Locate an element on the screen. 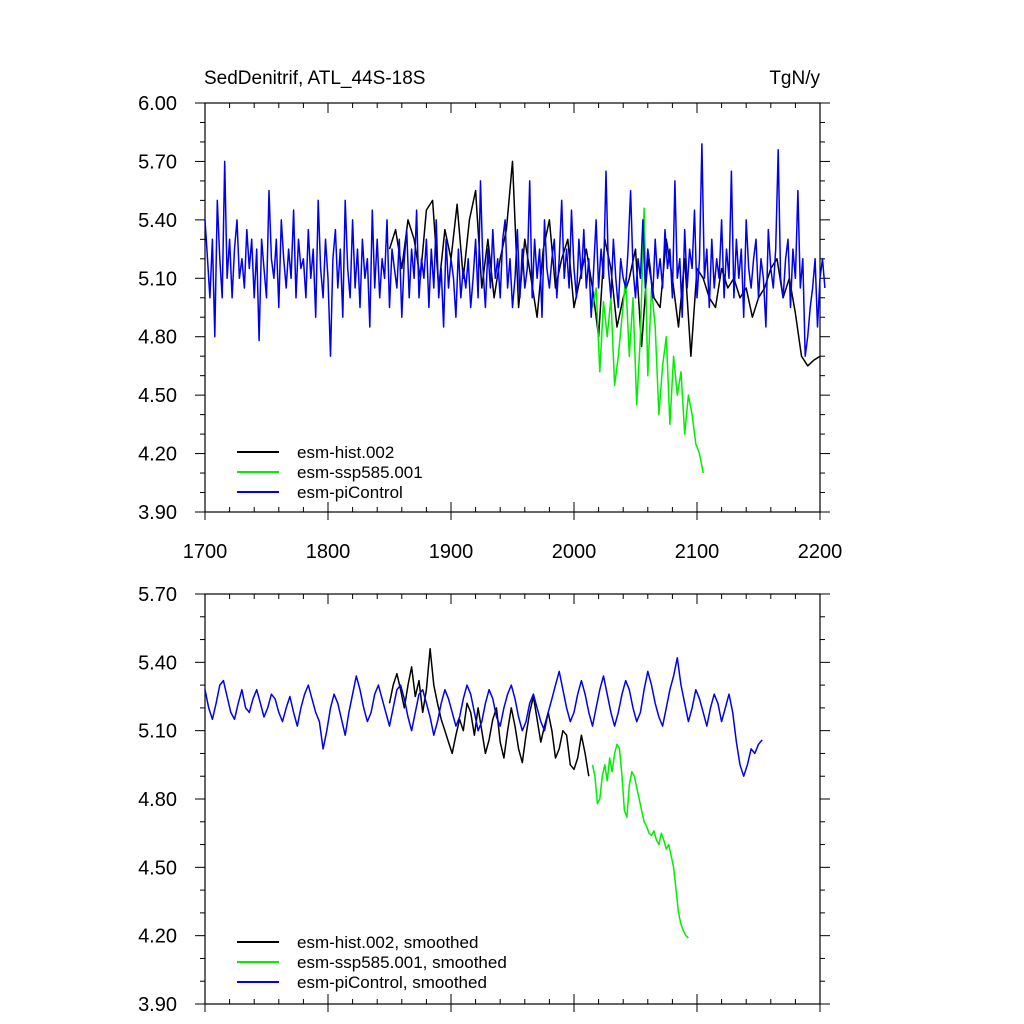 This screenshot has height=1024, width=1024. x-tick-label: 2200 is located at coordinates (820, 552).